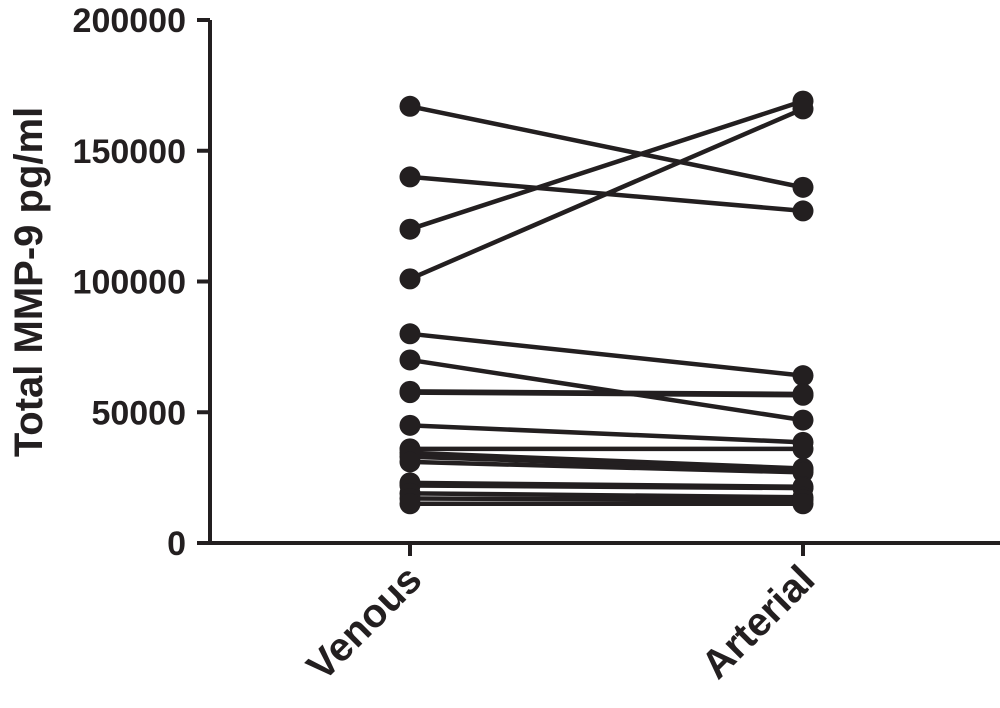 The image size is (1000, 708). What do you see at coordinates (561, 616) in the screenshot?
I see `x-ticks: Venous Arterial` at bounding box center [561, 616].